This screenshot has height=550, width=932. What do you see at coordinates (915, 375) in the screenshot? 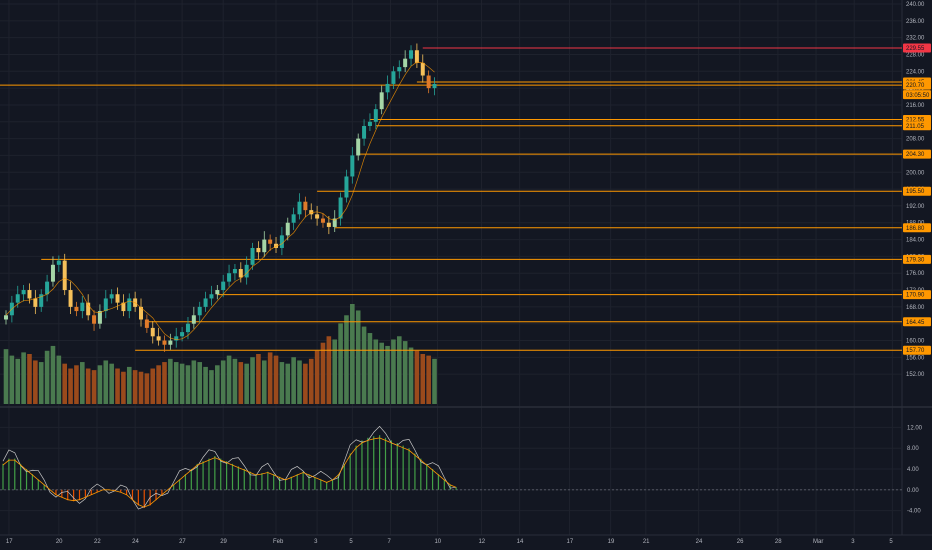
I see `price-tick-label: 152.00` at bounding box center [915, 375].